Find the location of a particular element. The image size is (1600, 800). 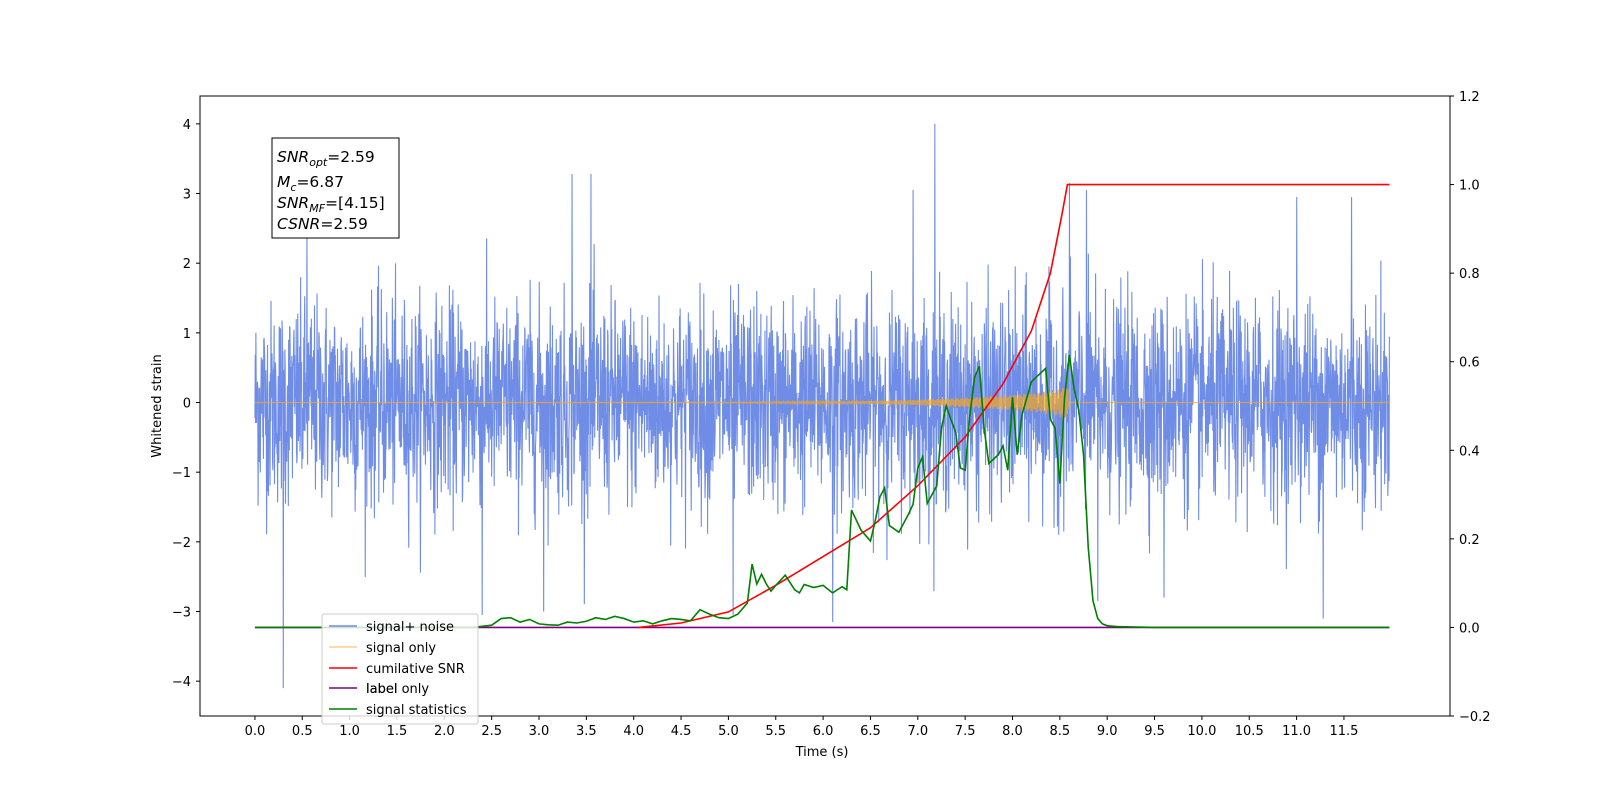

x-tick-label: 1.5 is located at coordinates (397, 731).